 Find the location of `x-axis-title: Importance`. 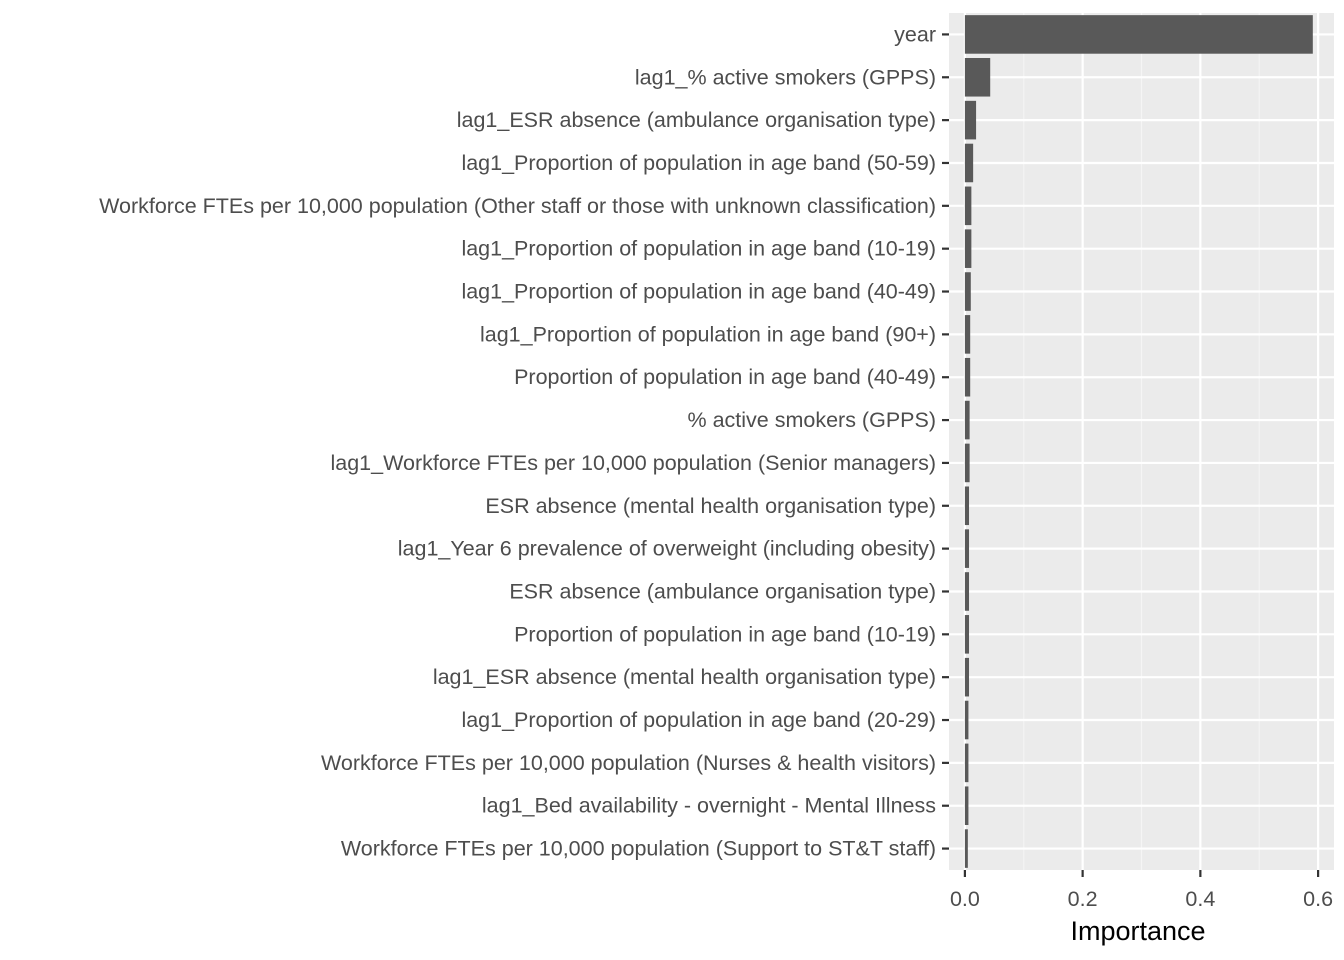

x-axis-title: Importance is located at coordinates (1137, 931).